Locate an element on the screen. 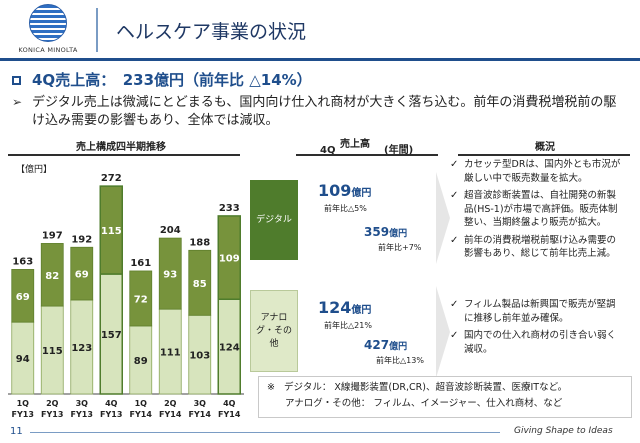  bar-label-total: 272 is located at coordinates (111, 178).